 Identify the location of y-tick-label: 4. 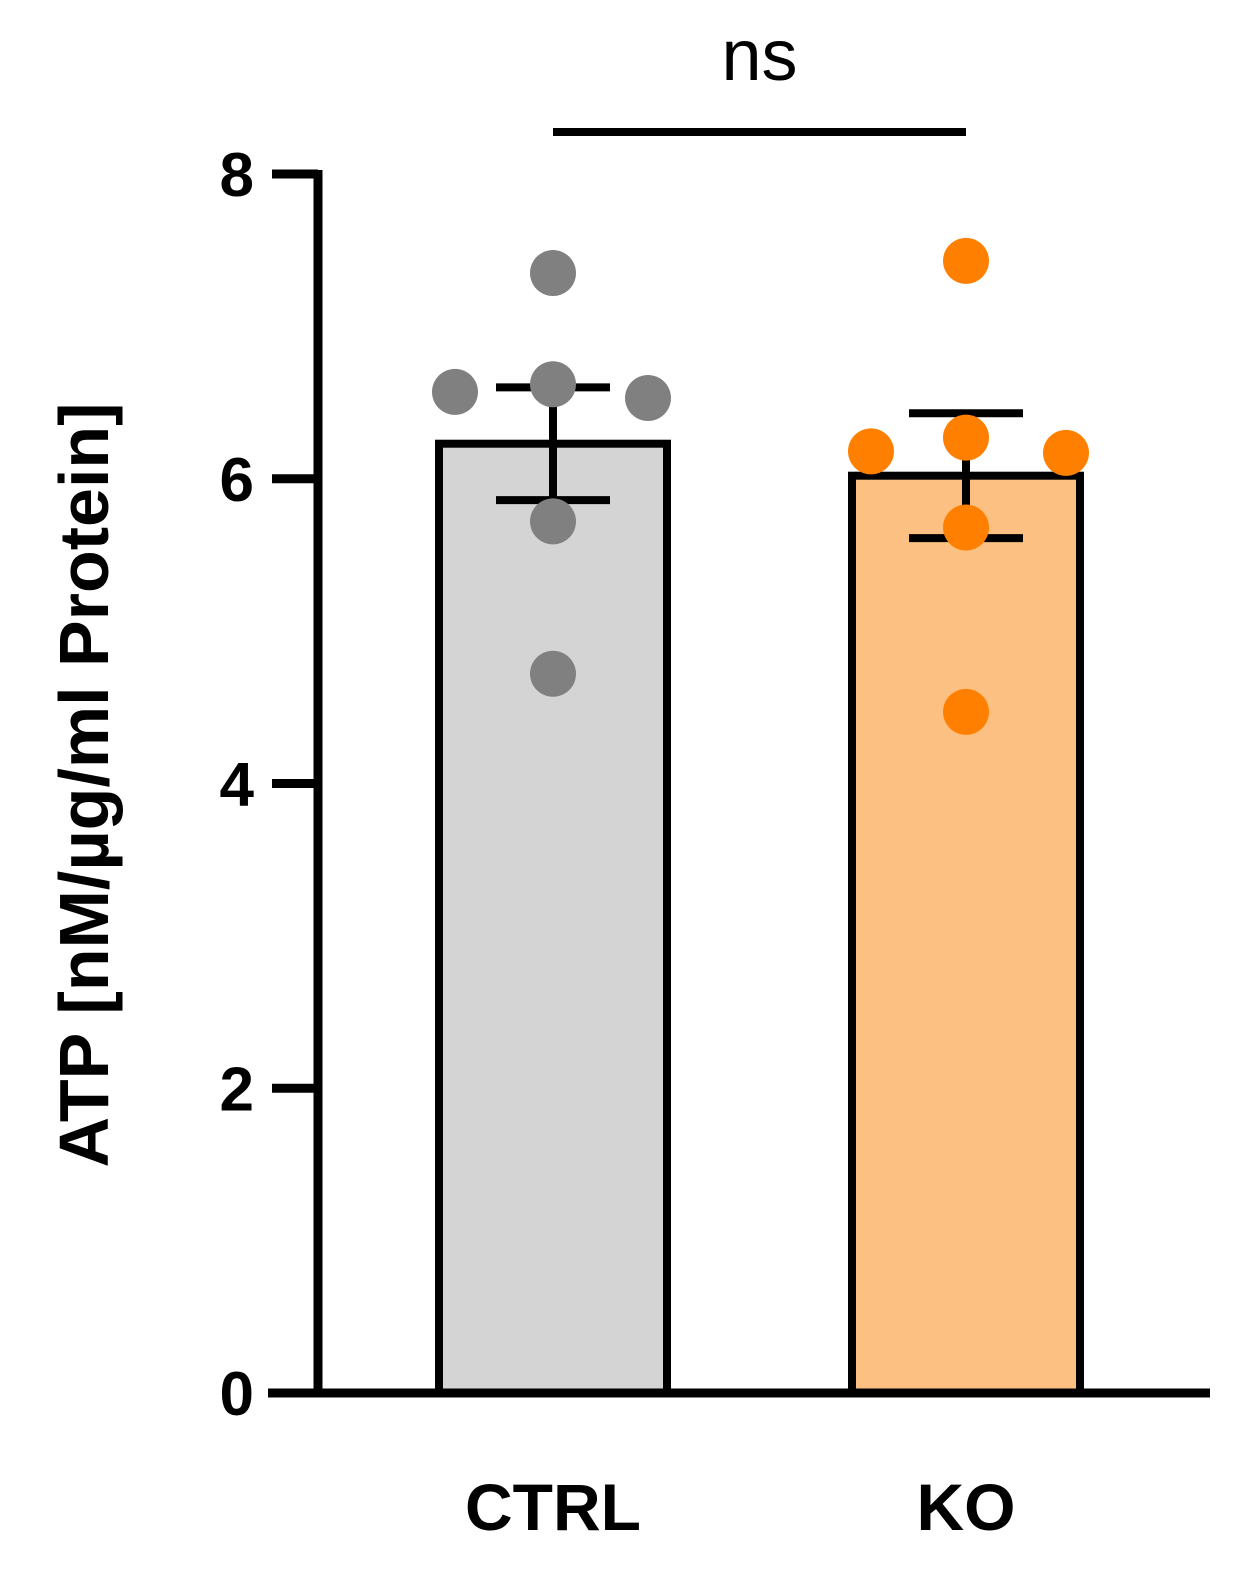
(237, 785).